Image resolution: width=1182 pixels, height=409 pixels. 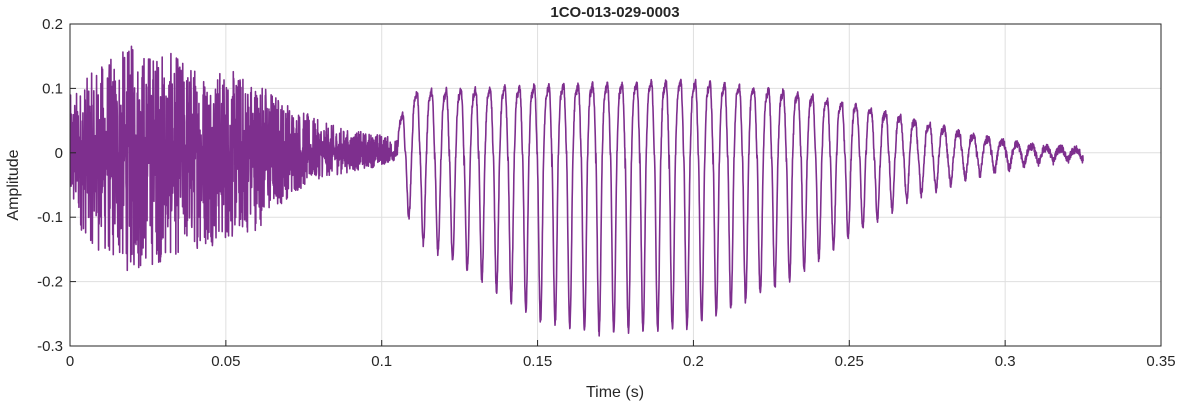 What do you see at coordinates (615, 392) in the screenshot?
I see `x-axis-label: Time (s)` at bounding box center [615, 392].